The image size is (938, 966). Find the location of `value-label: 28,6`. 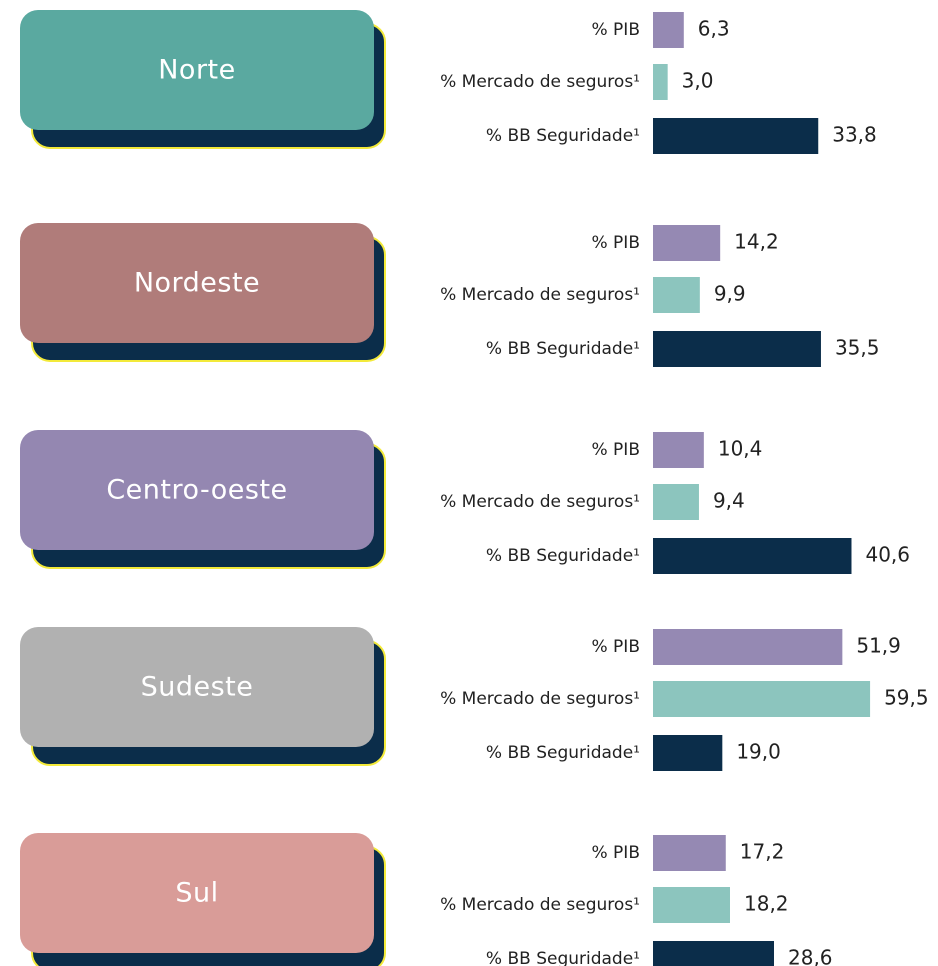

value-label: 28,6 is located at coordinates (810, 956).